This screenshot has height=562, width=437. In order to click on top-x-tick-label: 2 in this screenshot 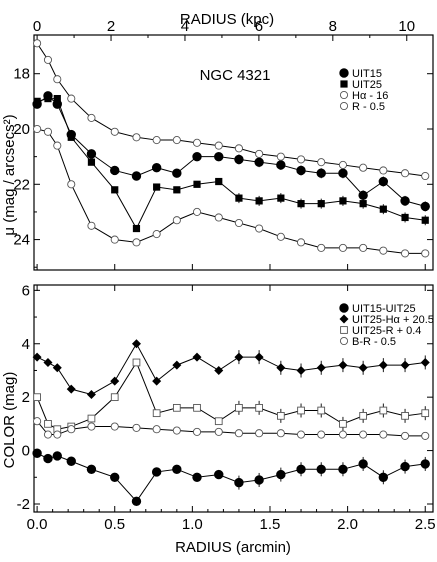, I will do `click(111, 26)`.